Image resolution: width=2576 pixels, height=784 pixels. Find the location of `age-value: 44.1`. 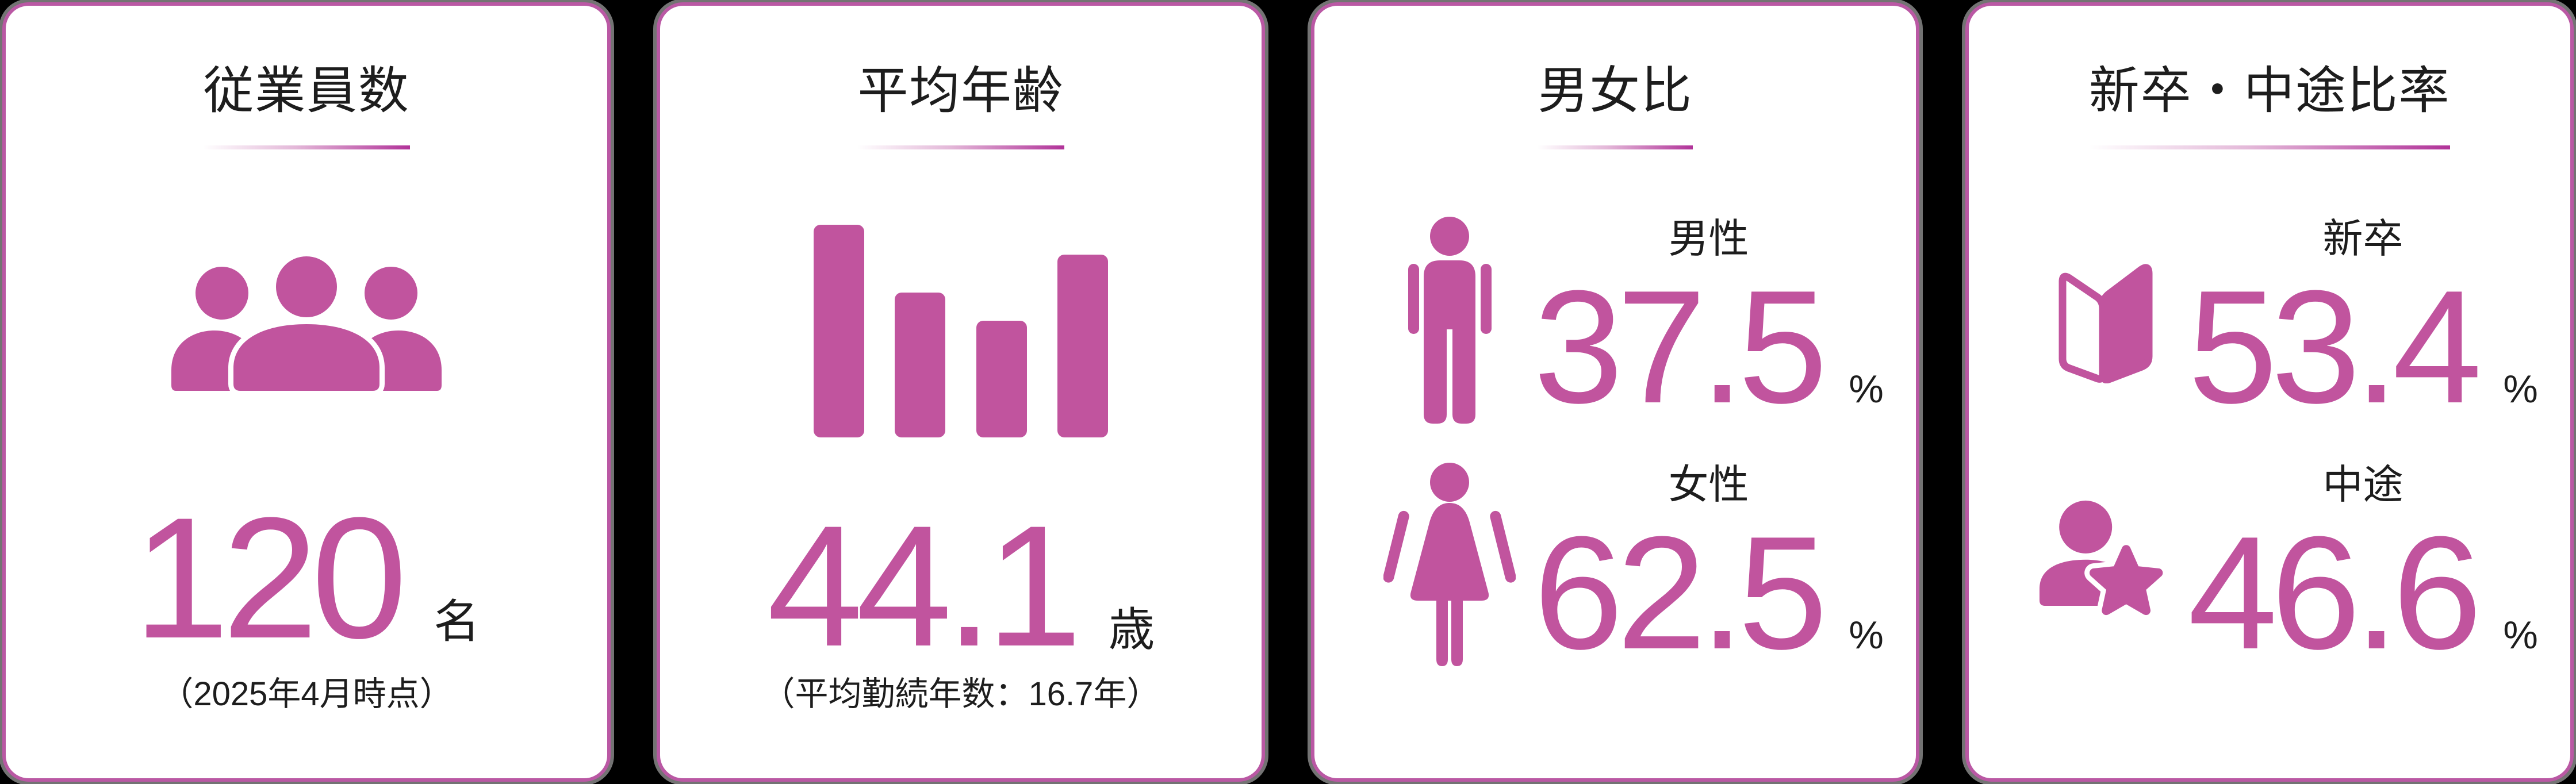

age-value: 44.1 is located at coordinates (924, 586).